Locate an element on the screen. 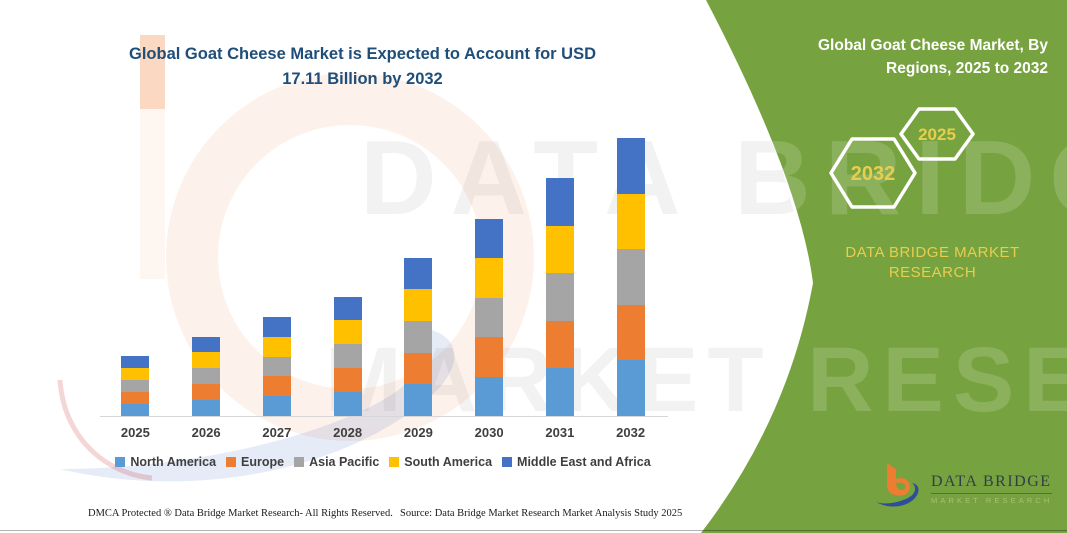 This screenshot has width=1067, height=533. hexagon-2025-label: 2025 is located at coordinates (937, 134).